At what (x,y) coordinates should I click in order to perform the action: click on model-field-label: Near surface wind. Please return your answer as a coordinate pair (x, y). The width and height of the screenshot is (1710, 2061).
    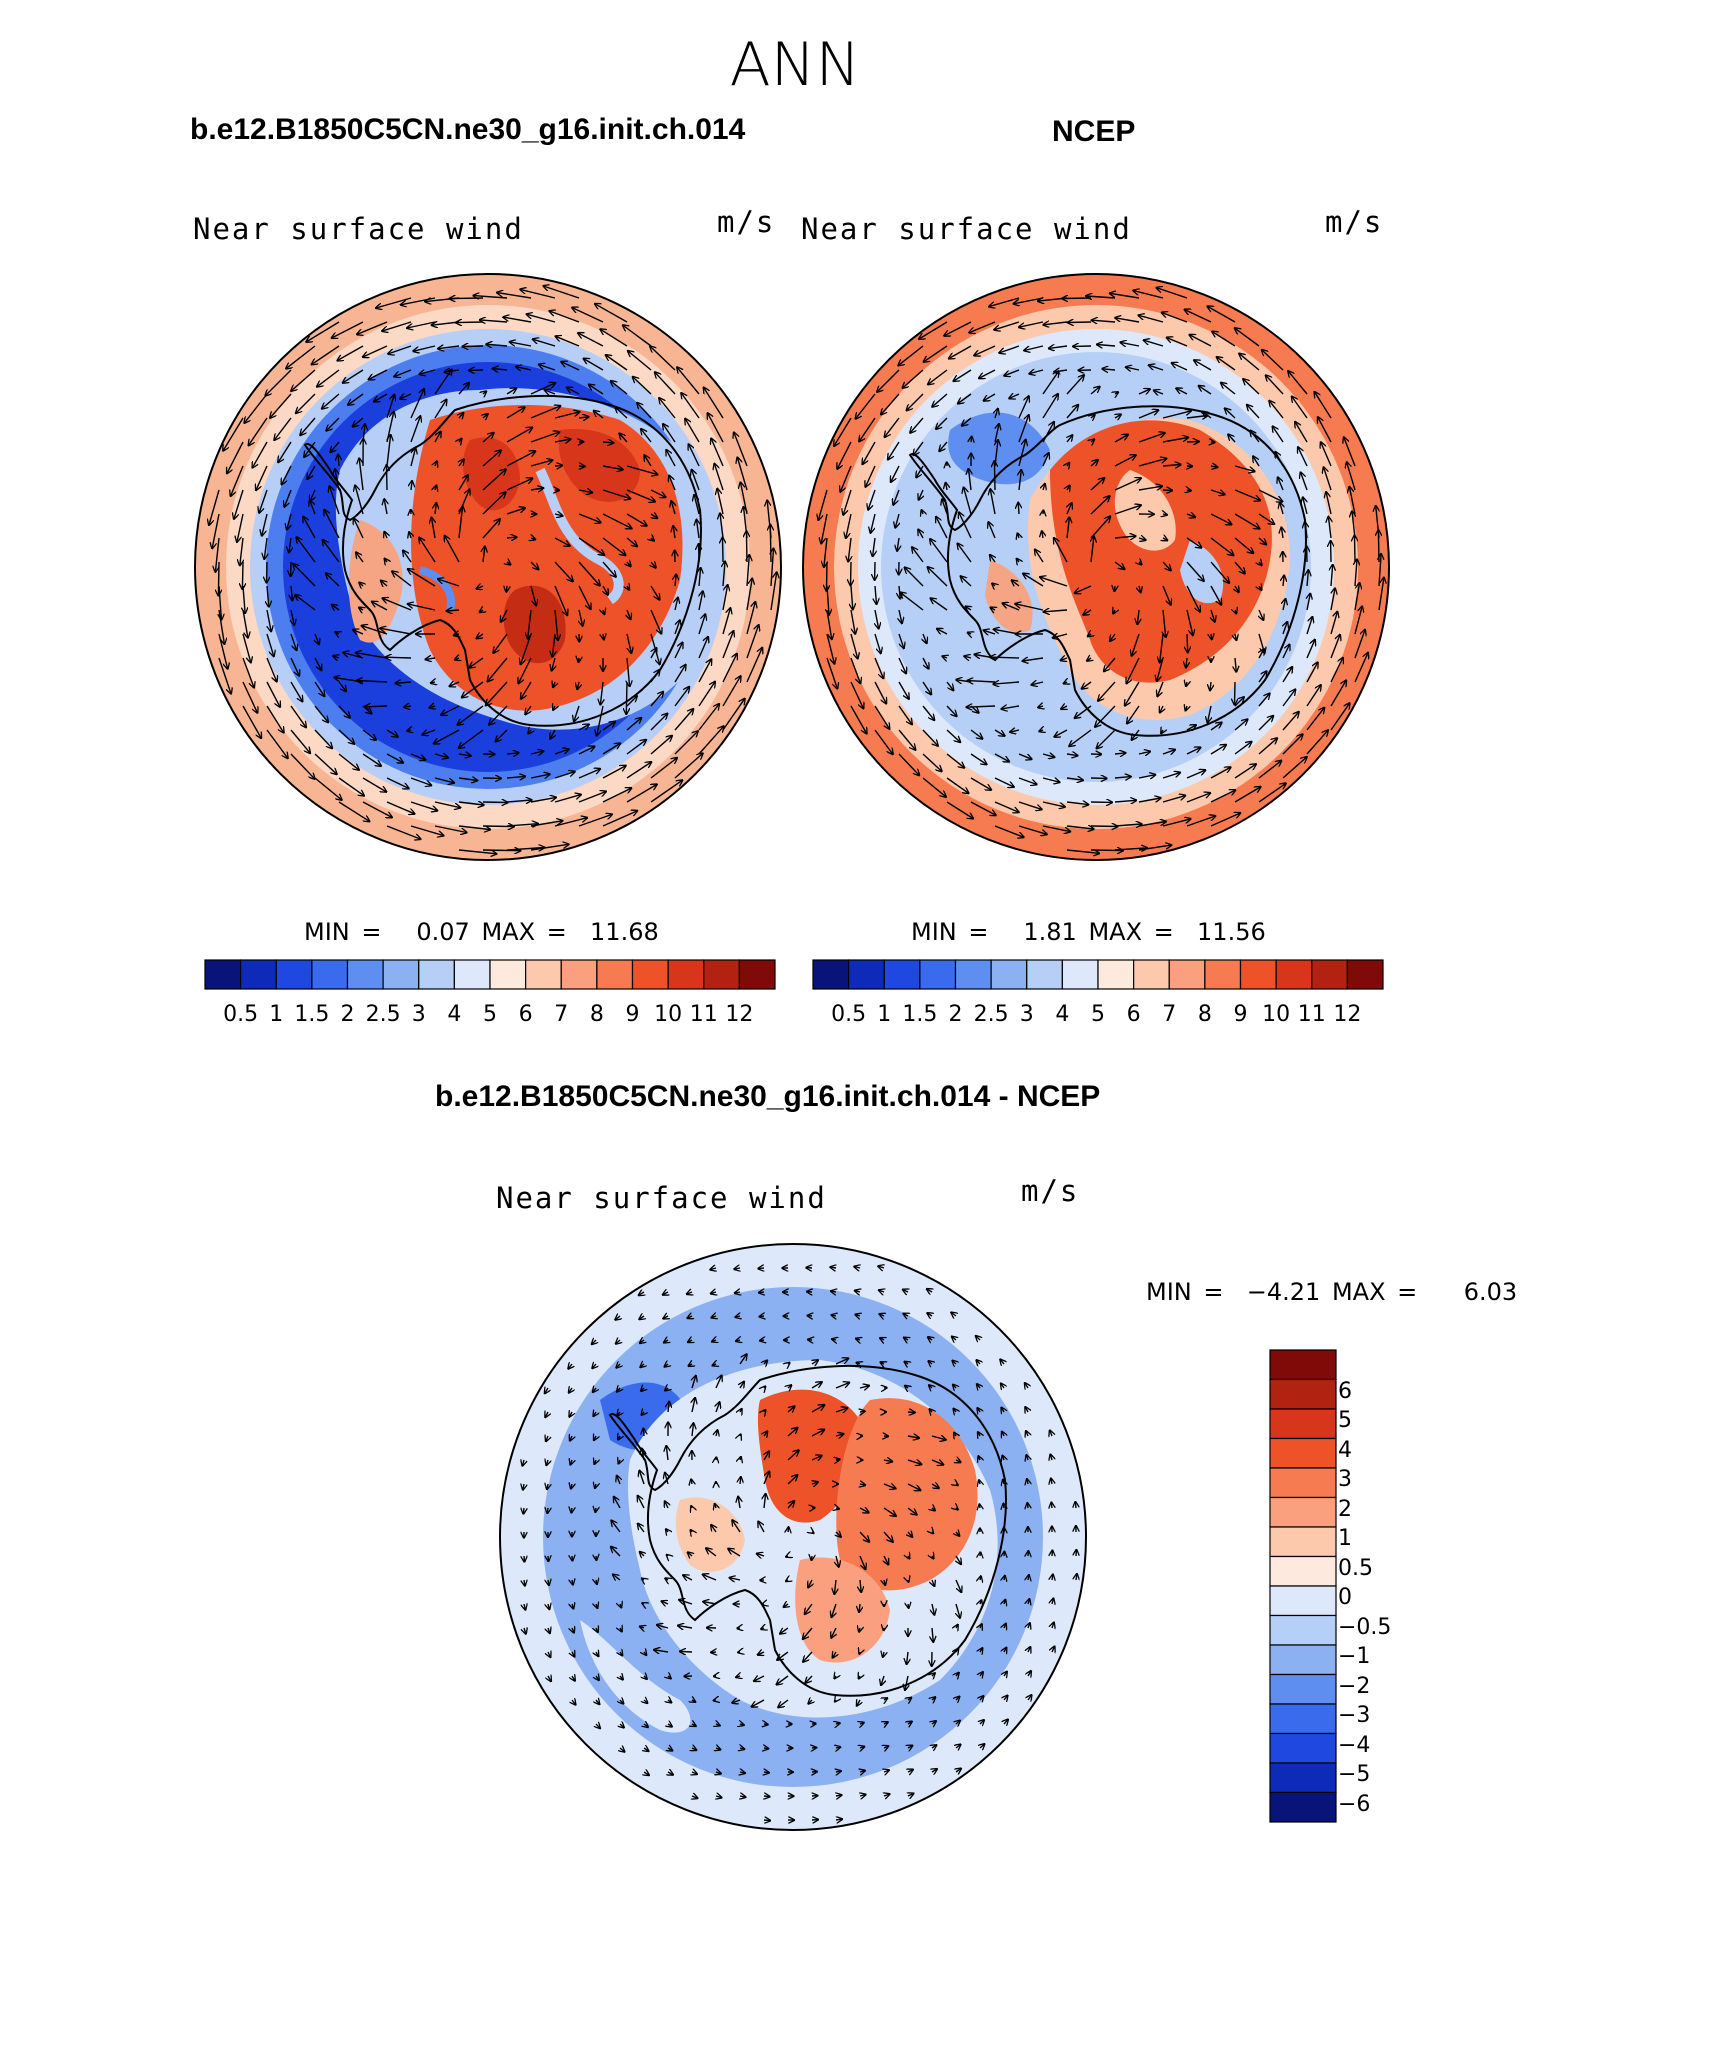
    Looking at the image, I should click on (358, 229).